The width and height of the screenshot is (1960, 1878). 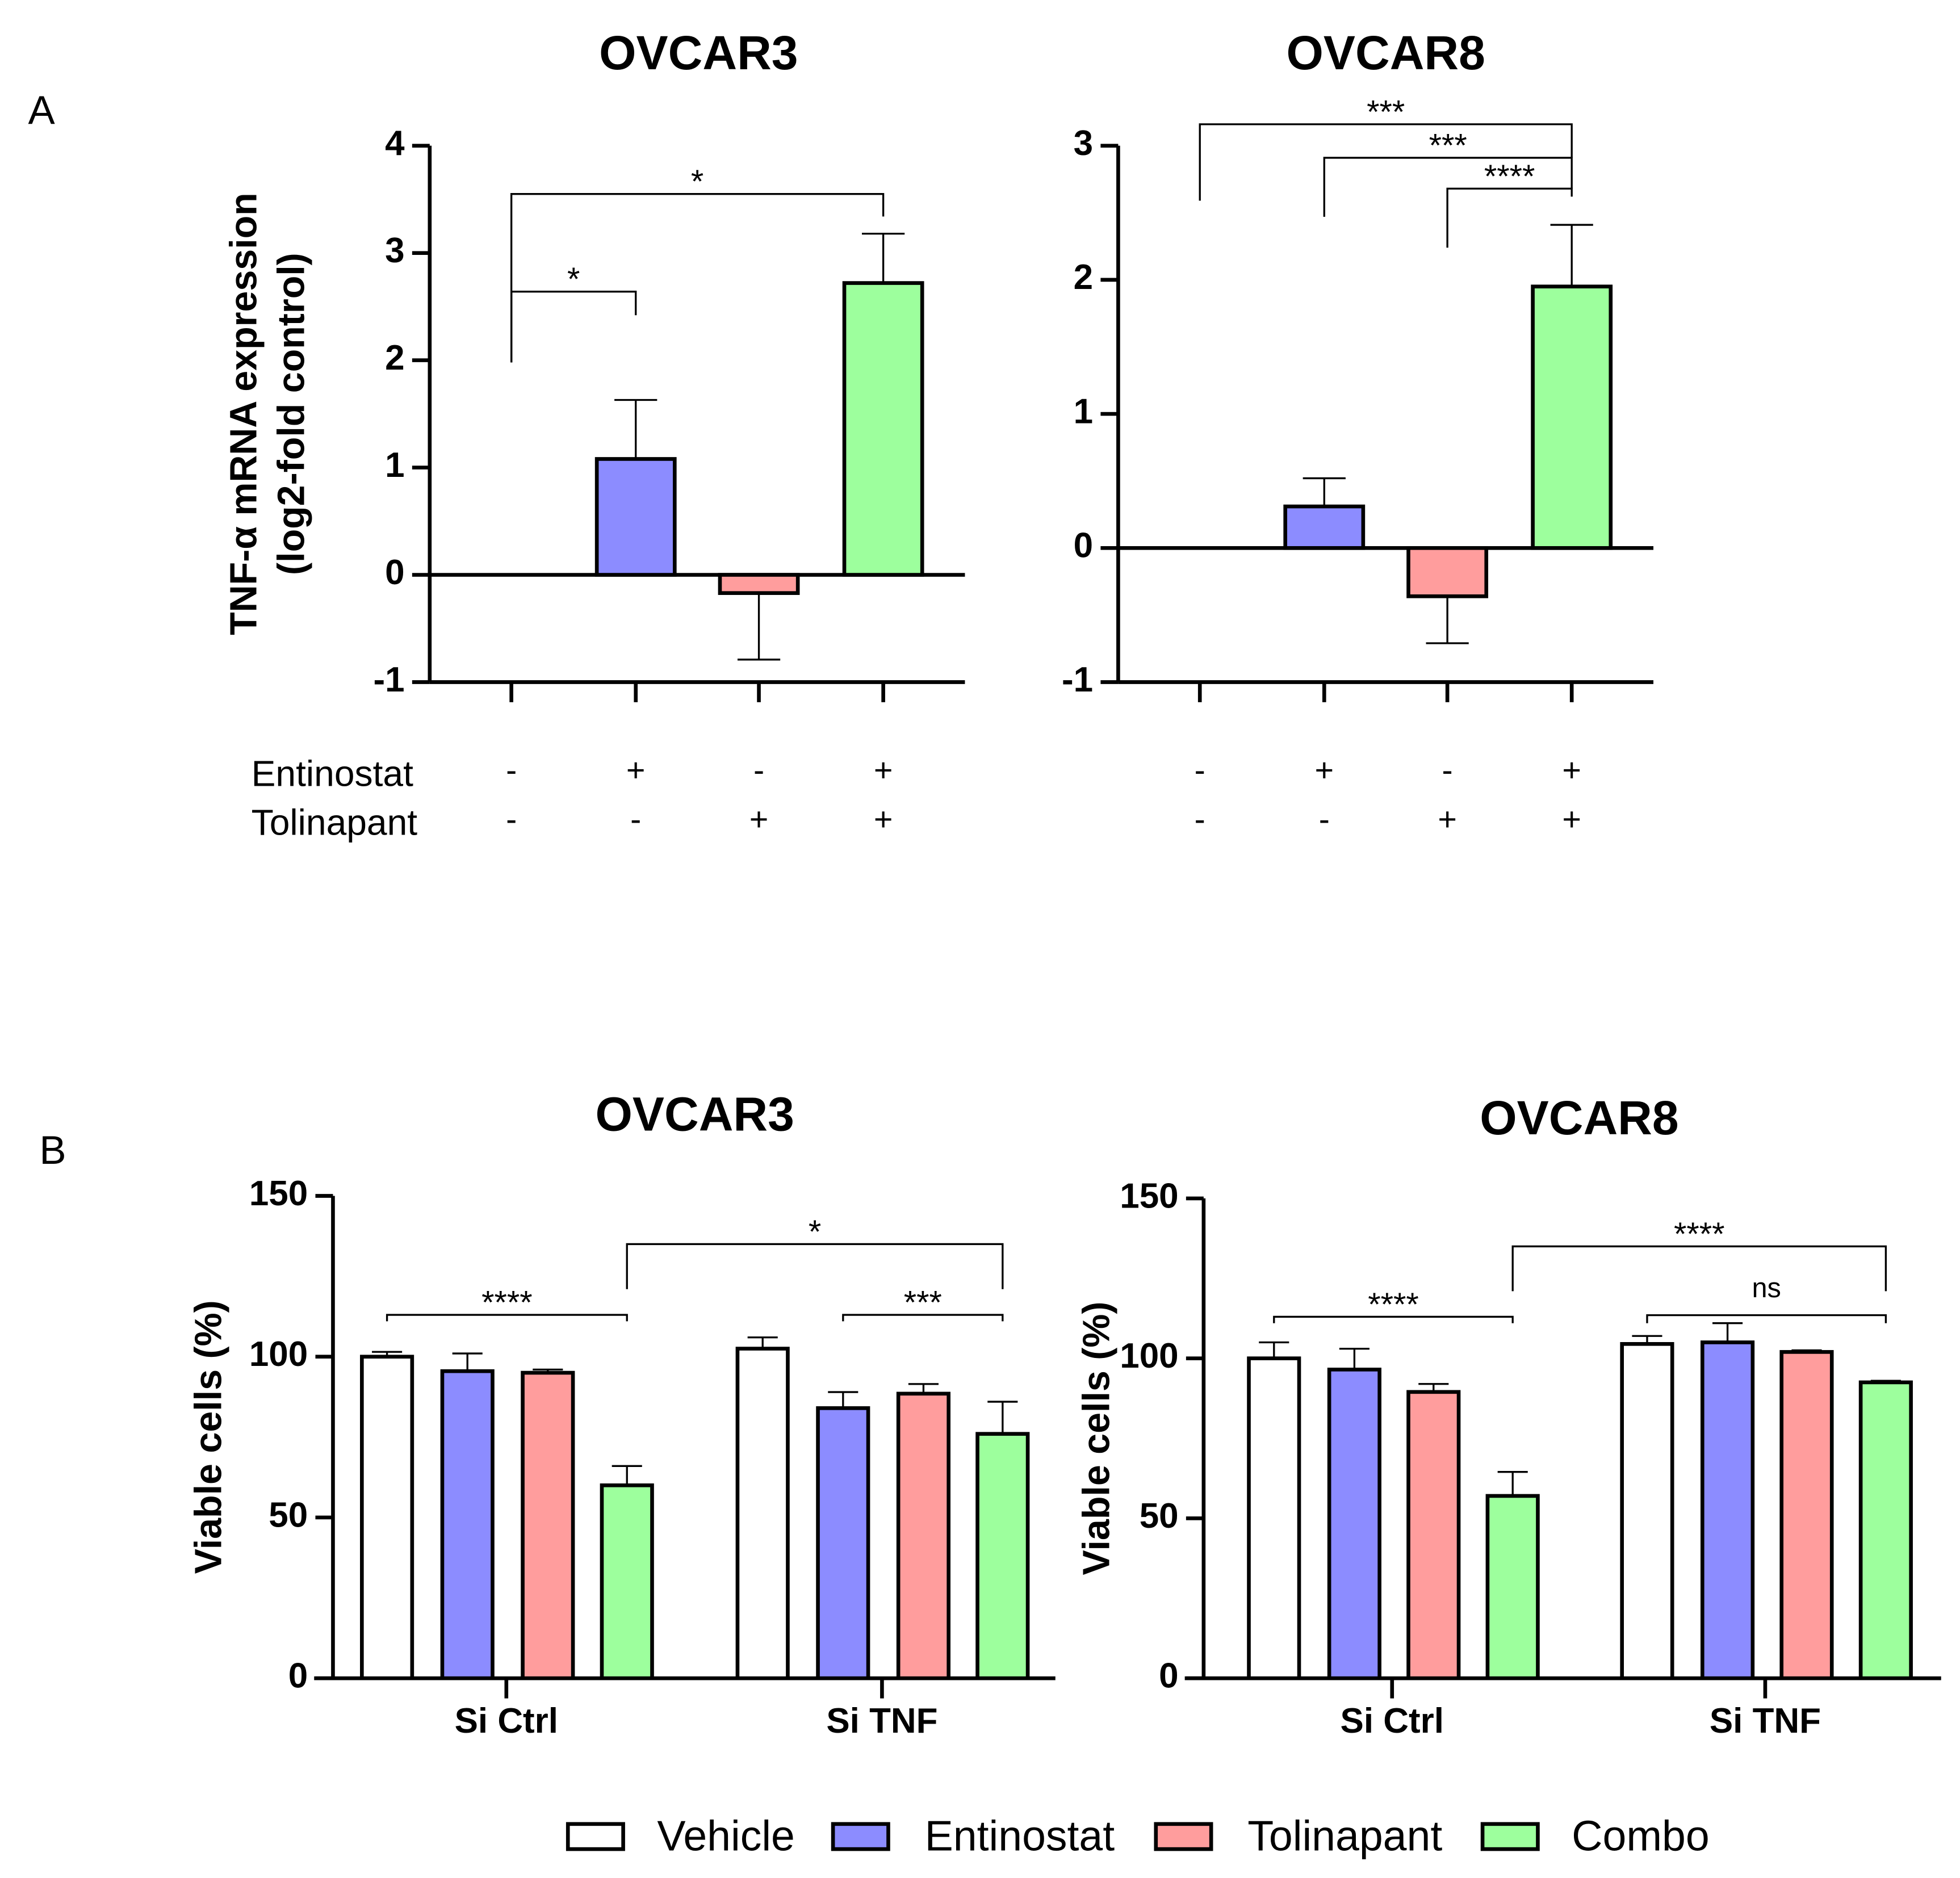 What do you see at coordinates (1020, 1835) in the screenshot?
I see `legend-label: Entinostat` at bounding box center [1020, 1835].